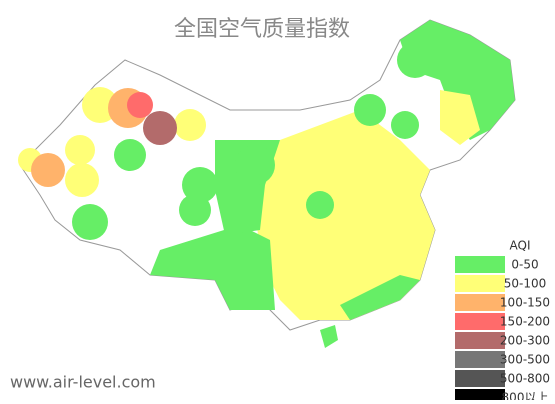 The image size is (555, 404). What do you see at coordinates (83, 382) in the screenshot?
I see `watermark: www.air-level.com` at bounding box center [83, 382].